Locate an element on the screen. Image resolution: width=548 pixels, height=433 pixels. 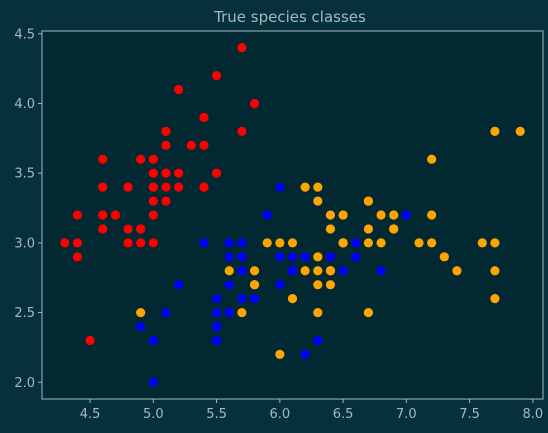
x-tick-label: 8.0 is located at coordinates (533, 414).